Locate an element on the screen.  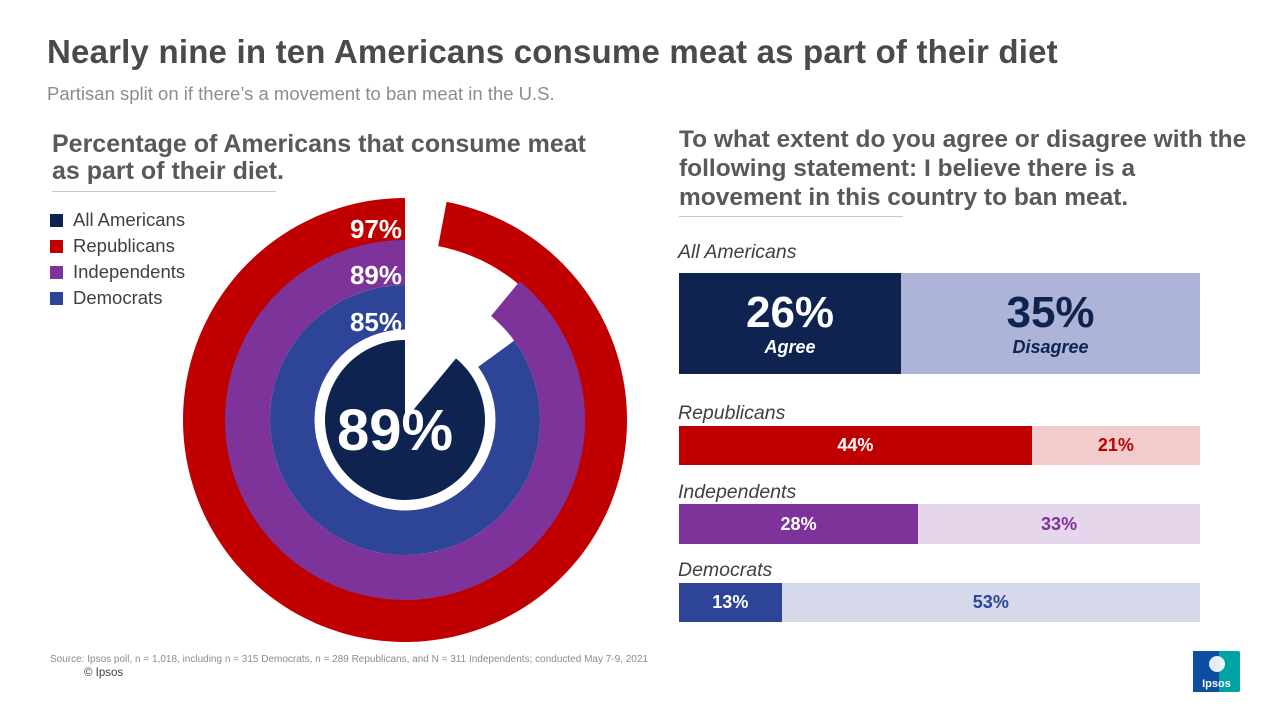
label-all-americans: 89% is located at coordinates (395, 430).